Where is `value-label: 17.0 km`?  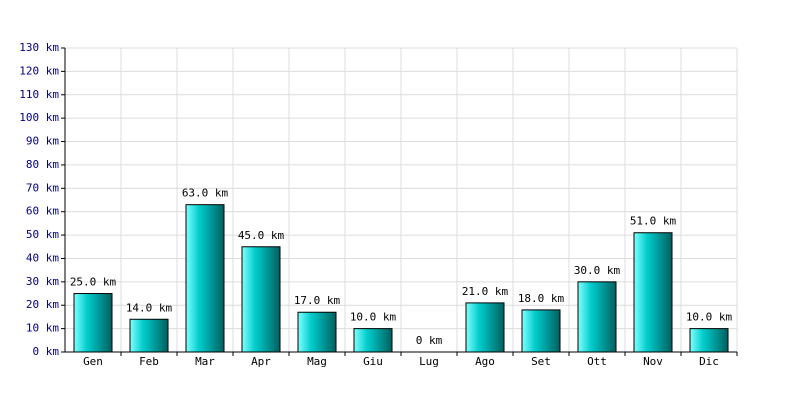 value-label: 17.0 km is located at coordinates (317, 300).